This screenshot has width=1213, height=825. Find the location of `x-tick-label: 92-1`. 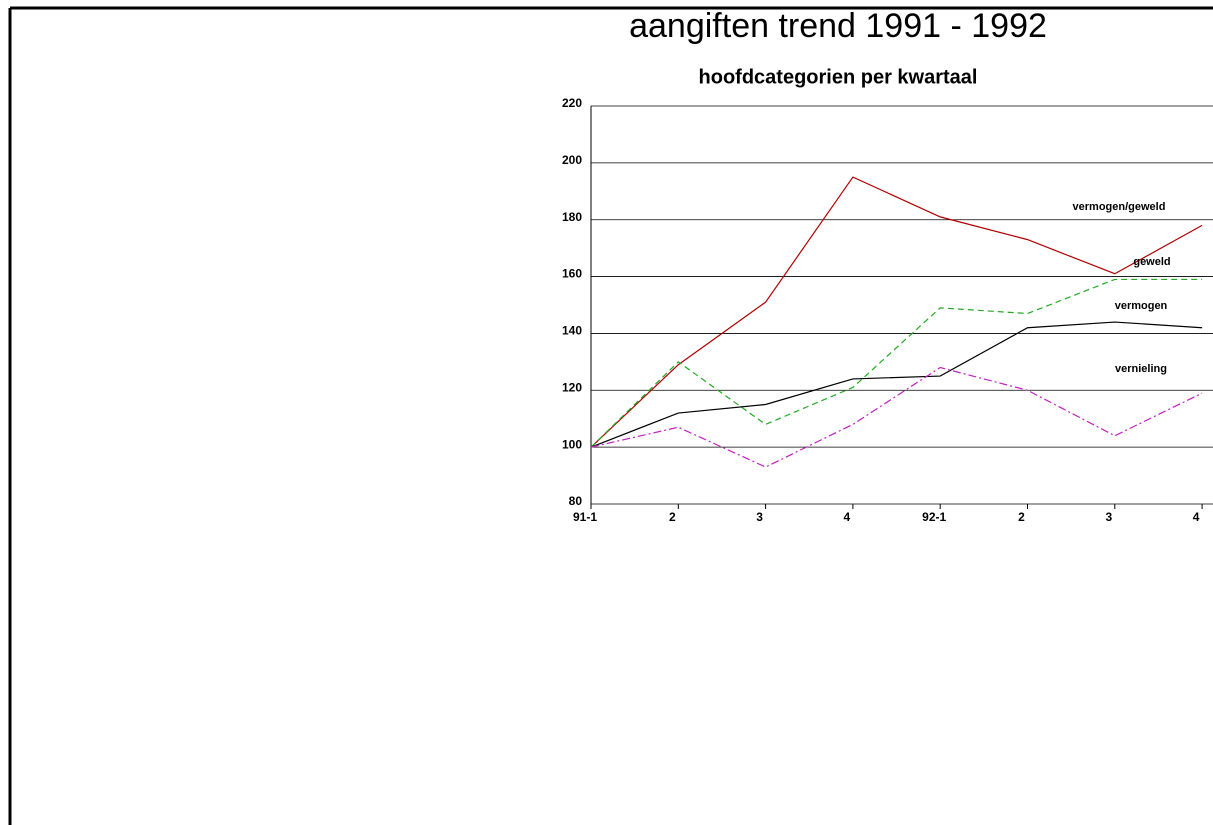

x-tick-label: 92-1 is located at coordinates (934, 517).